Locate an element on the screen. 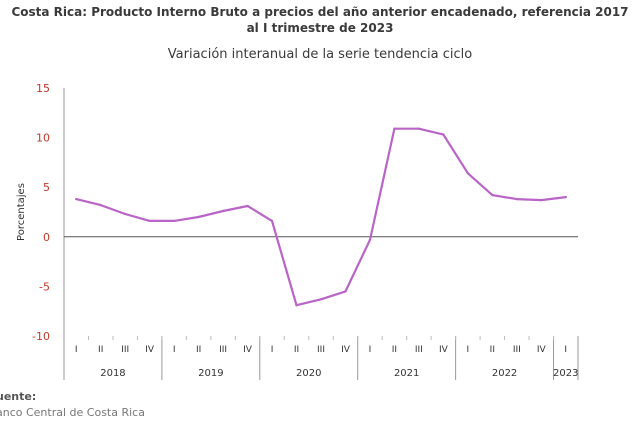 This screenshot has width=640, height=424. y-tick-label: -5 is located at coordinates (44, 286).